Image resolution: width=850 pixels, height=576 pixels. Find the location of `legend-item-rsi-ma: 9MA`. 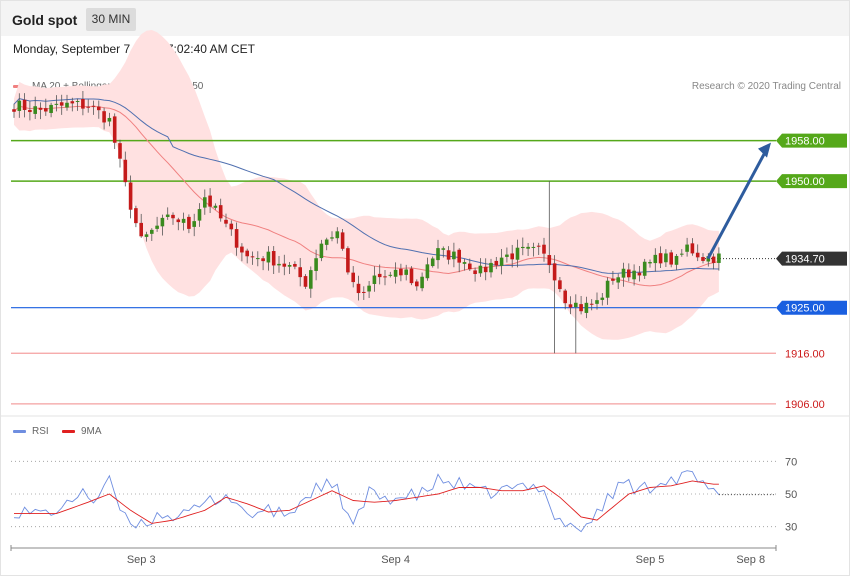

legend-item-rsi-ma: 9MA is located at coordinates (82, 431).